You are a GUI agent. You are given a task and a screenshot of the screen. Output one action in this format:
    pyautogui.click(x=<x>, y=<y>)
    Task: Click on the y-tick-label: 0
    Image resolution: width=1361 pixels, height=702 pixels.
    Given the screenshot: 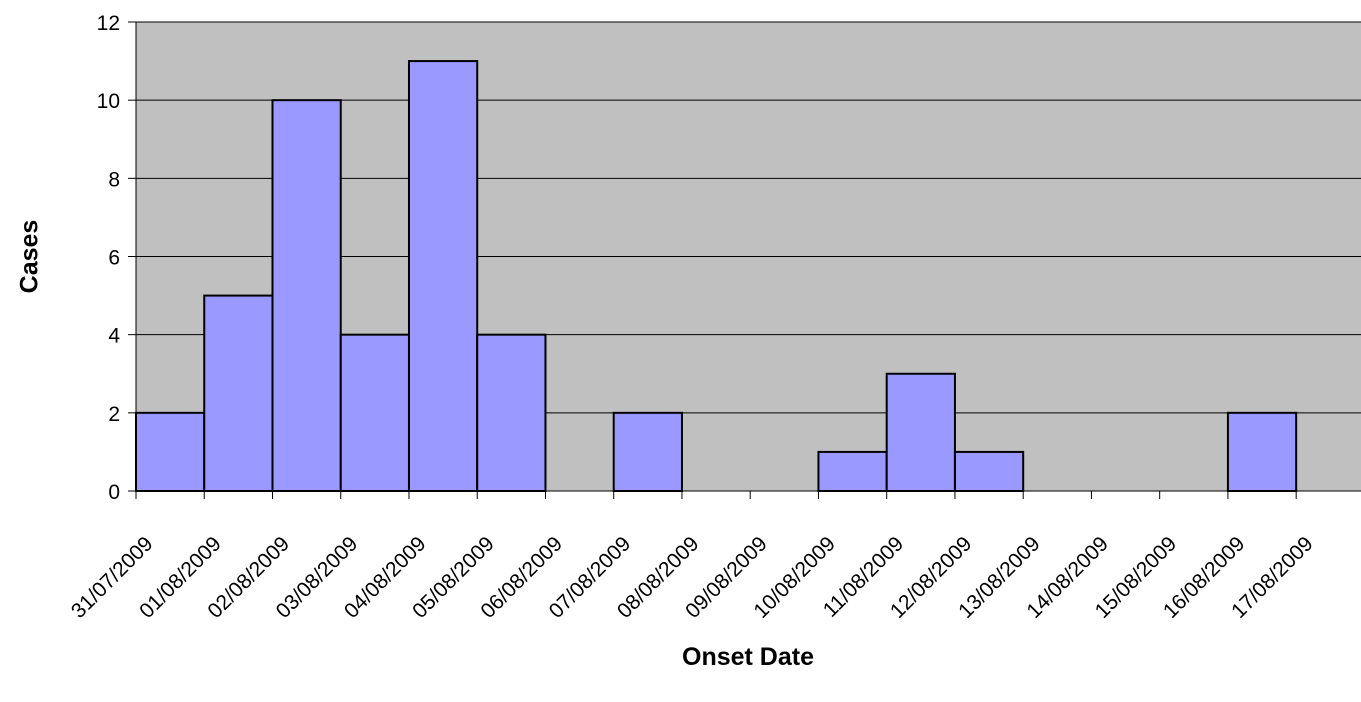 What is the action you would take?
    pyautogui.click(x=114, y=492)
    